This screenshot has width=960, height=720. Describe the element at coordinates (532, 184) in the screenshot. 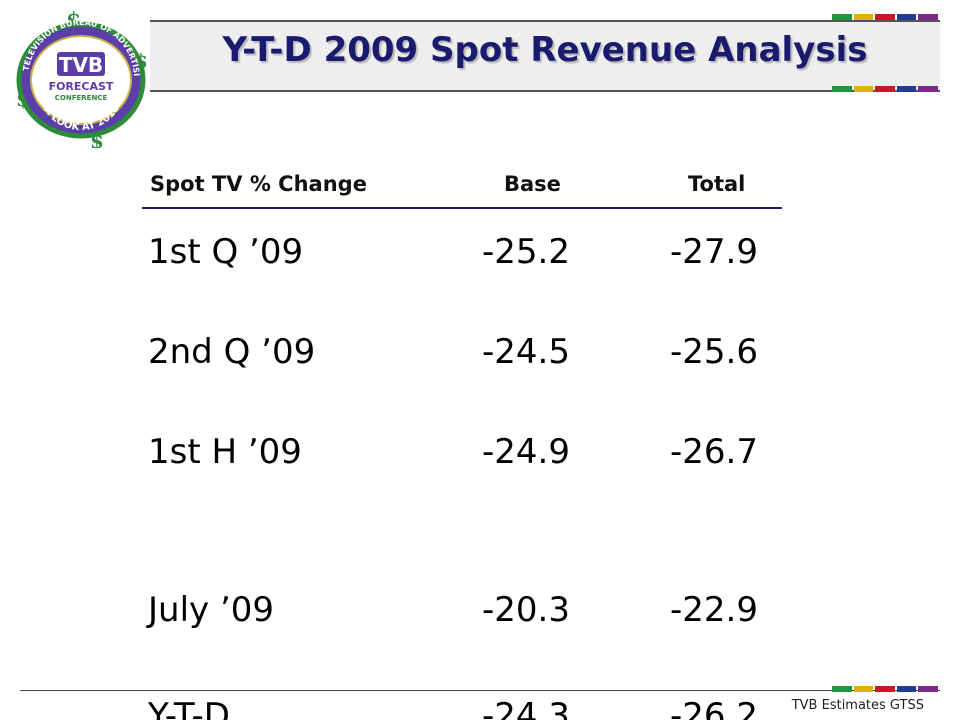

I see `header-base: Base` at that location.